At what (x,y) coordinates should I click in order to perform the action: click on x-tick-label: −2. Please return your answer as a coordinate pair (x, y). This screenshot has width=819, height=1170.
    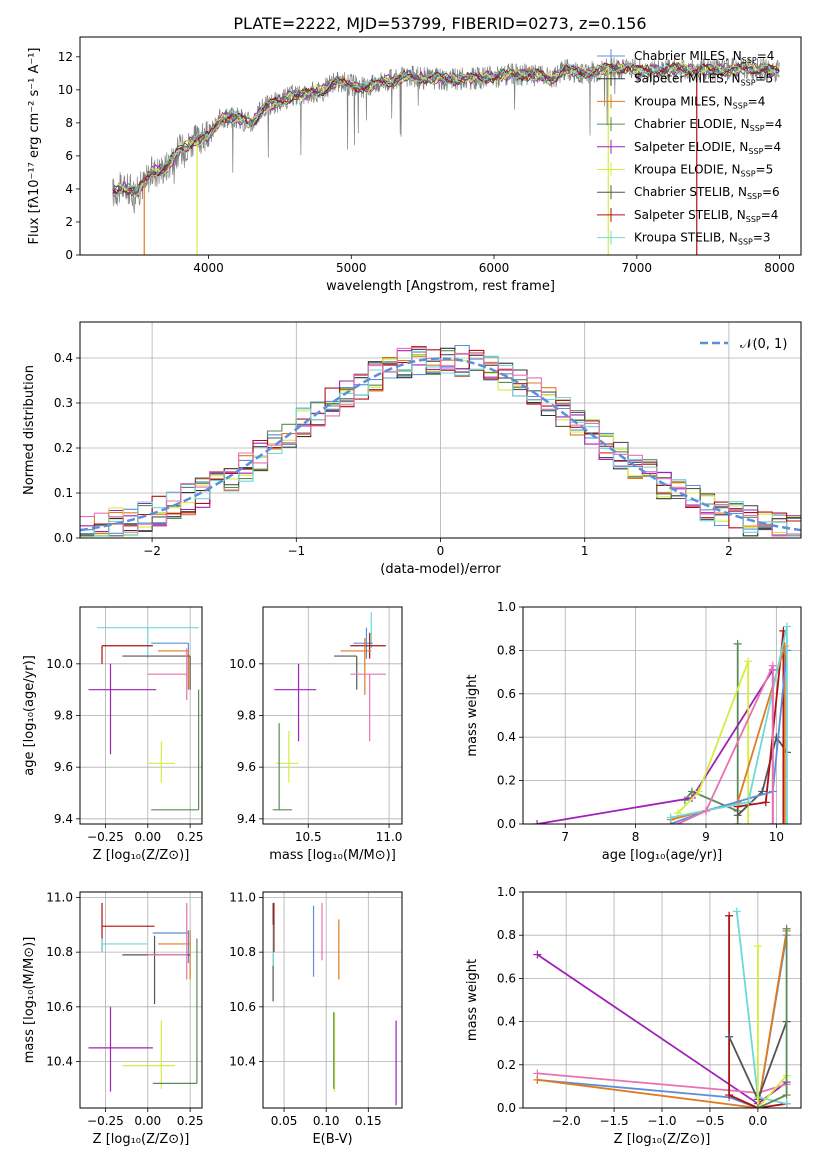
    Looking at the image, I should click on (152, 551).